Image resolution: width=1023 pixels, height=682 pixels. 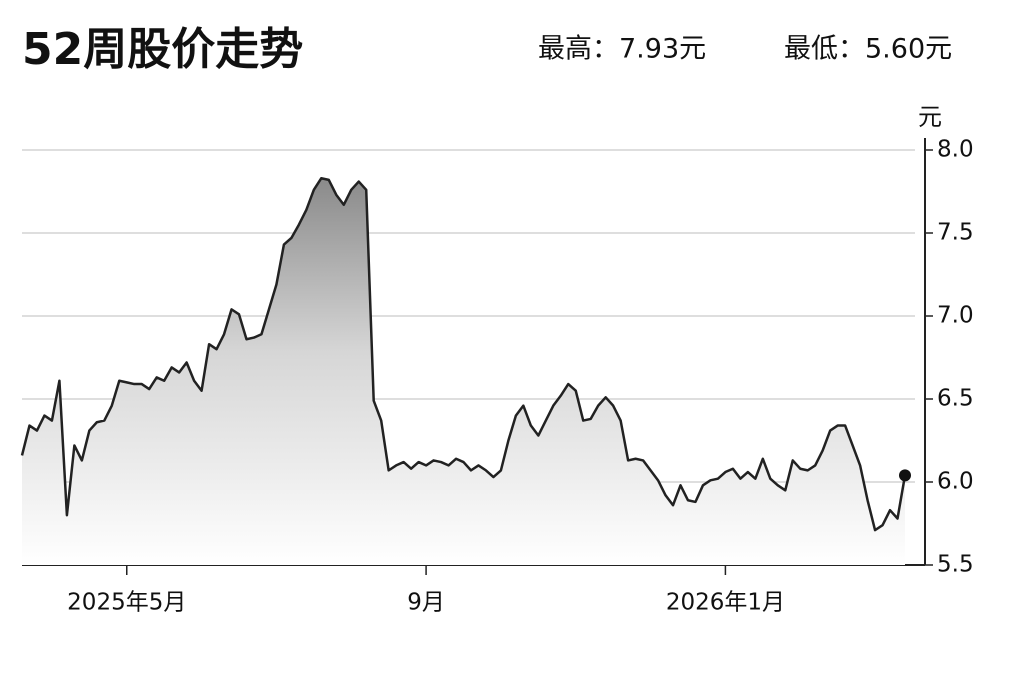 I want to click on high-label: 最高：7.93元, so click(x=622, y=49).